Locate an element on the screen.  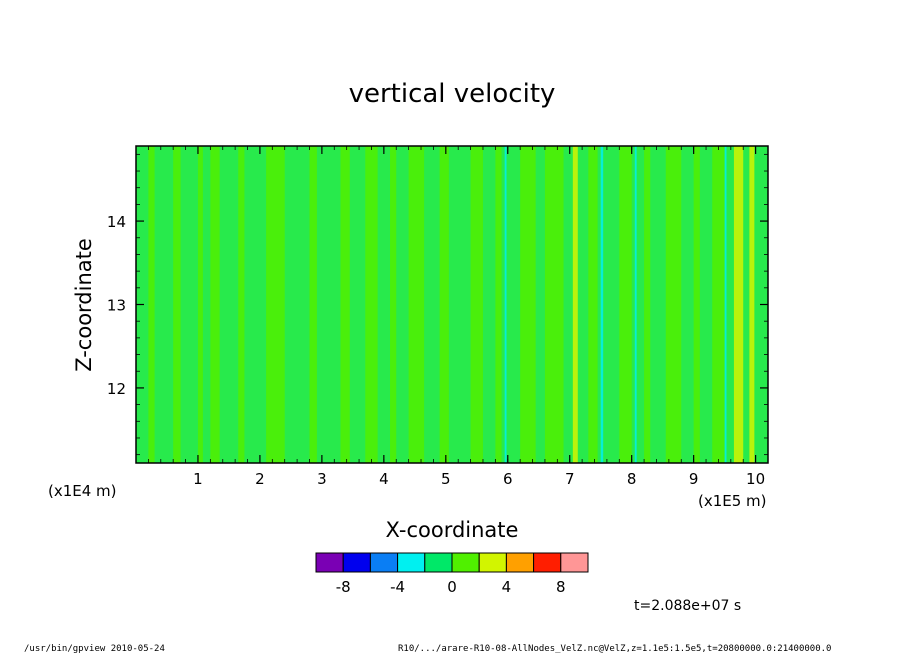
x-tick-label: 6 is located at coordinates (508, 479).